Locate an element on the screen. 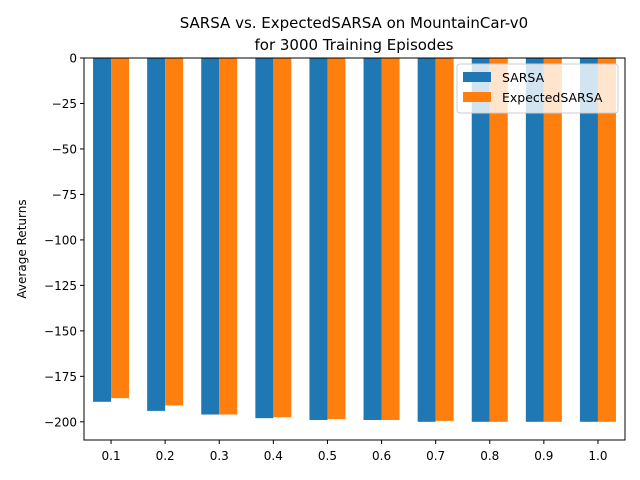  bar-expectedsarsa-0.4 is located at coordinates (282, 238).